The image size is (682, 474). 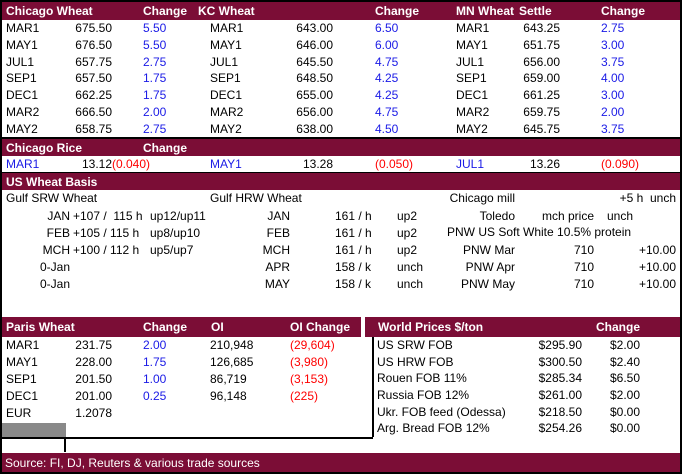 What do you see at coordinates (228, 395) in the screenshot?
I see `oi-cell: 96,148` at bounding box center [228, 395].